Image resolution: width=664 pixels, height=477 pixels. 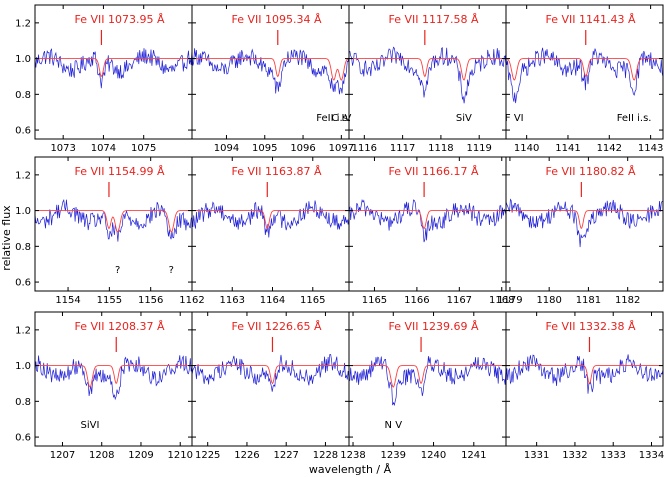 I want to click on feature-label: SiV, so click(x=464, y=118).